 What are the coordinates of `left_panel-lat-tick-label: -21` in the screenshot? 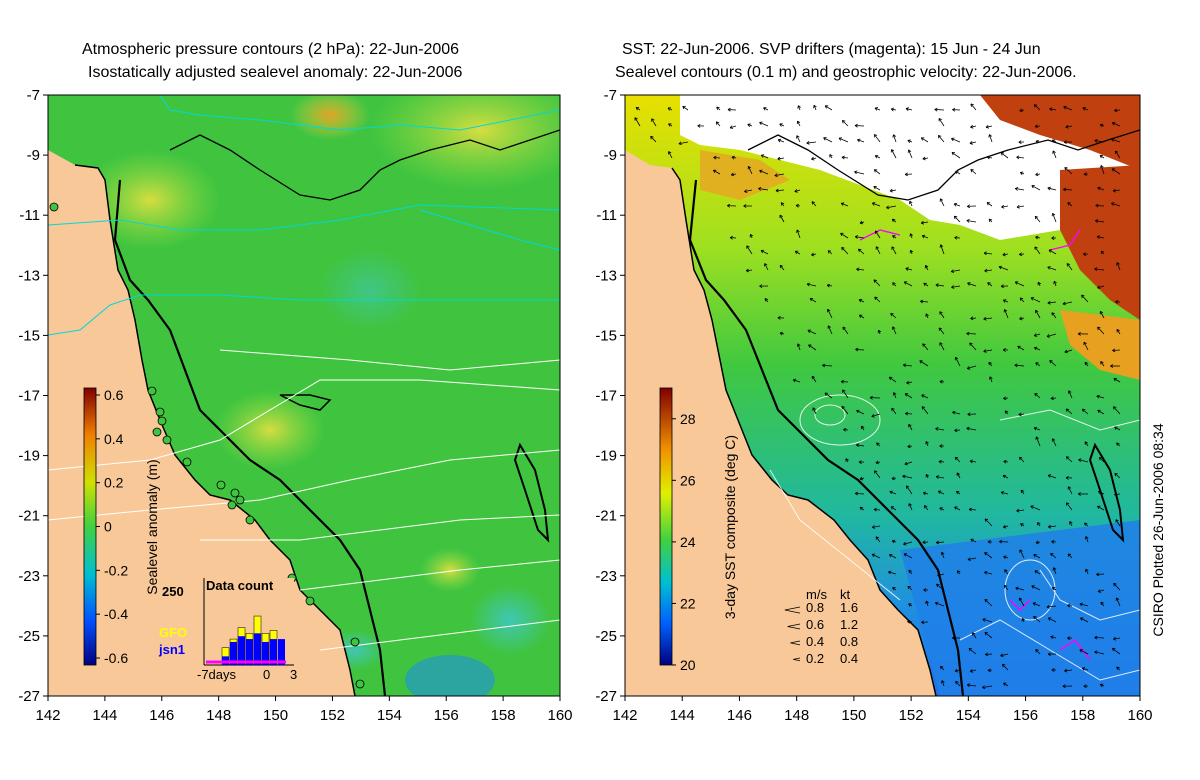 It's located at (29, 516).